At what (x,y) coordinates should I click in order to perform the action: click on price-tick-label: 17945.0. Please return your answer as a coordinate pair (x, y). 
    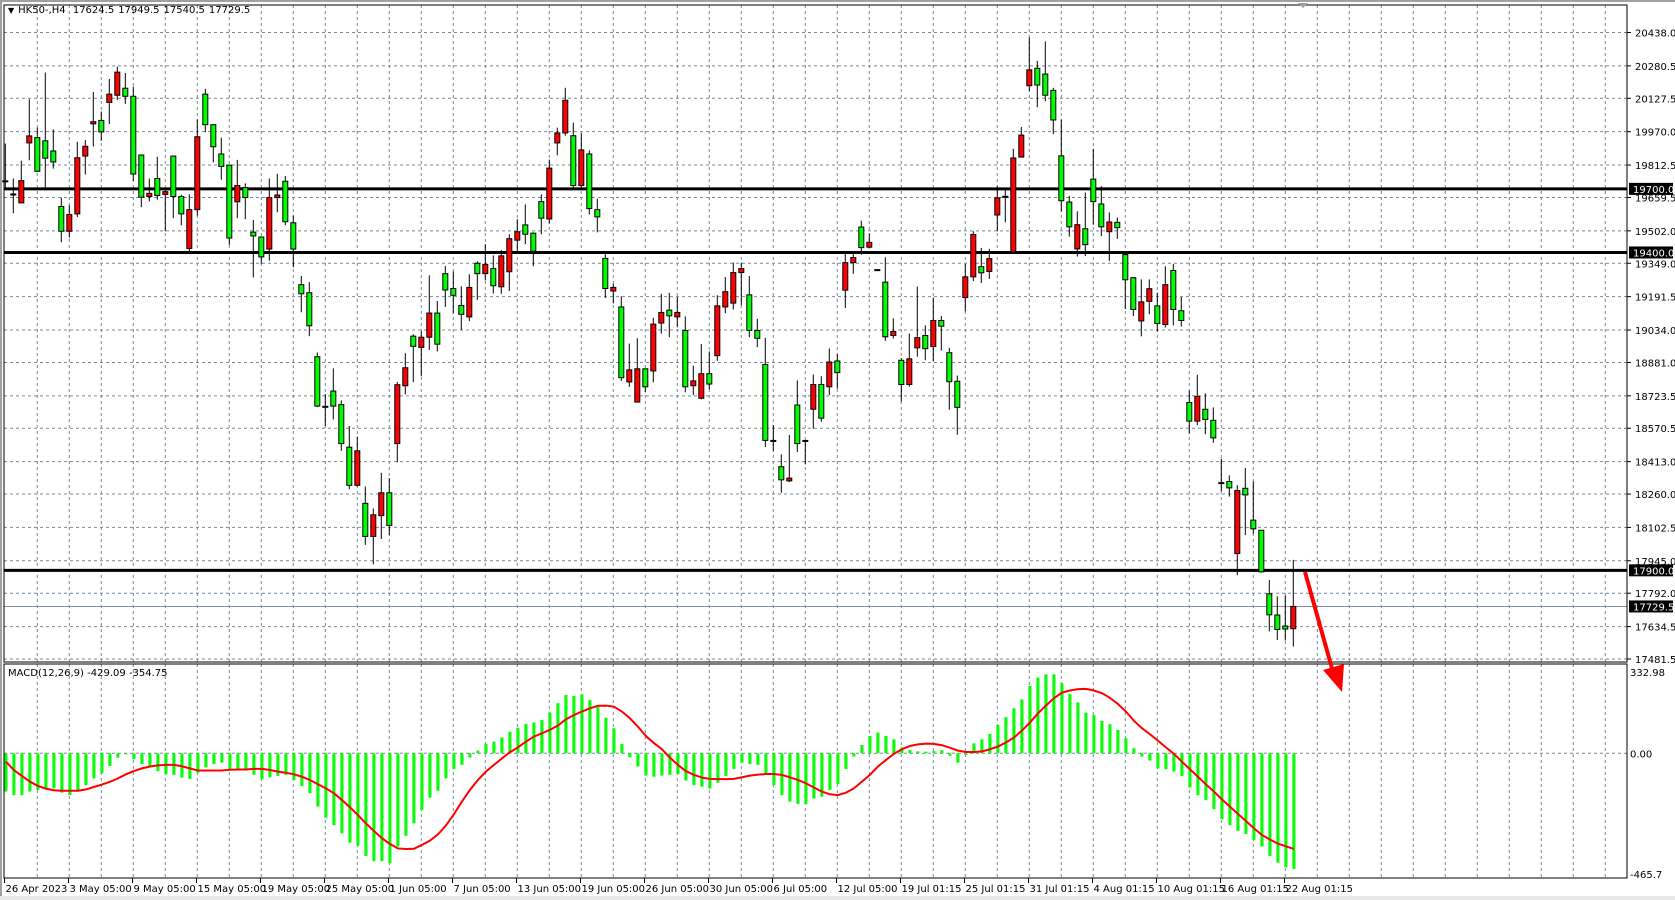
    Looking at the image, I should click on (1655, 562).